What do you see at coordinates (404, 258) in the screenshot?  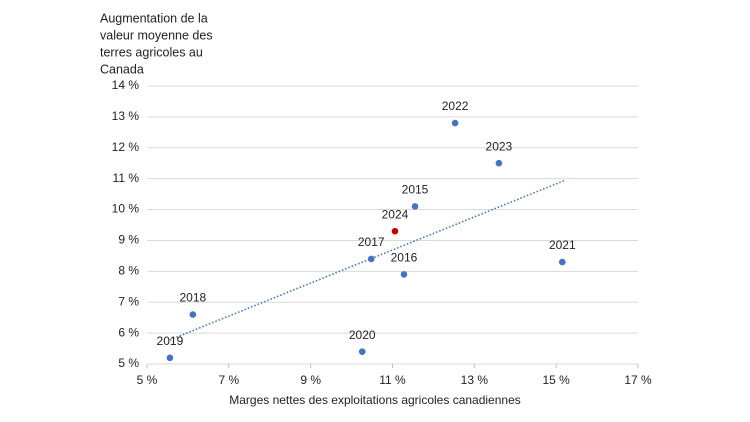 I see `point-label: 2016` at bounding box center [404, 258].